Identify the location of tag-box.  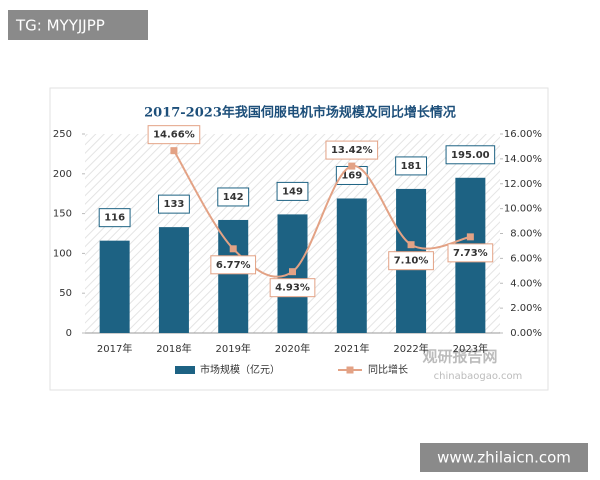
(78, 25).